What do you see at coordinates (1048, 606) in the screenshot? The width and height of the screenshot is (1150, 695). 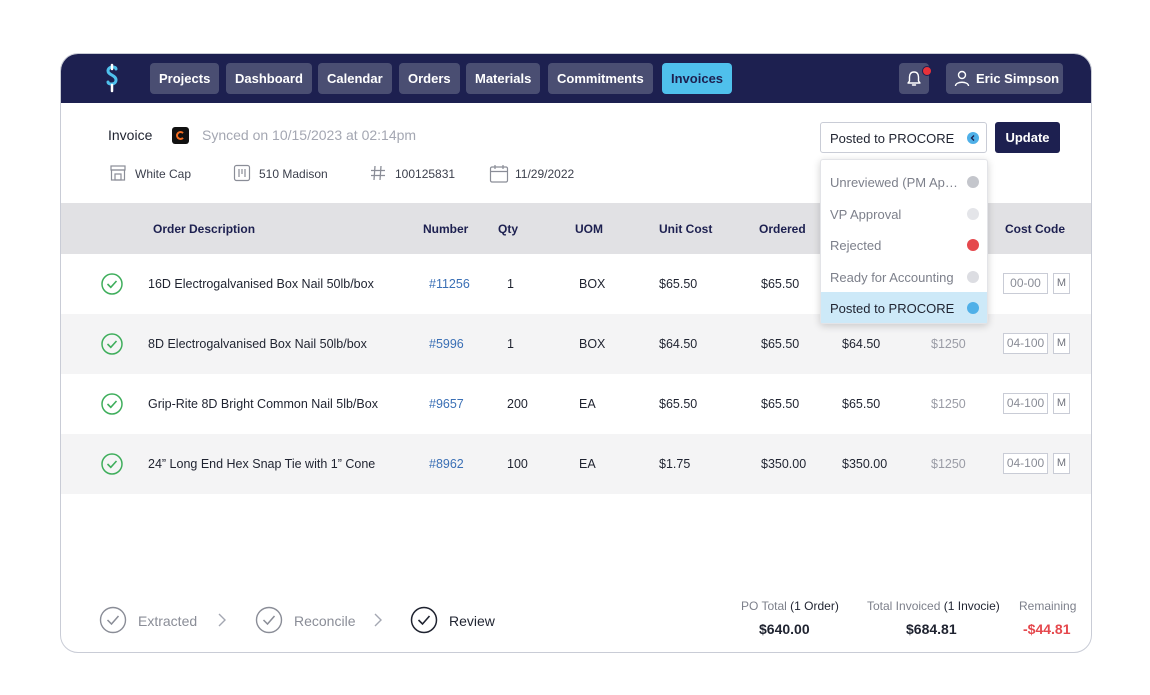 I see `remaining-label: Remaining` at bounding box center [1048, 606].